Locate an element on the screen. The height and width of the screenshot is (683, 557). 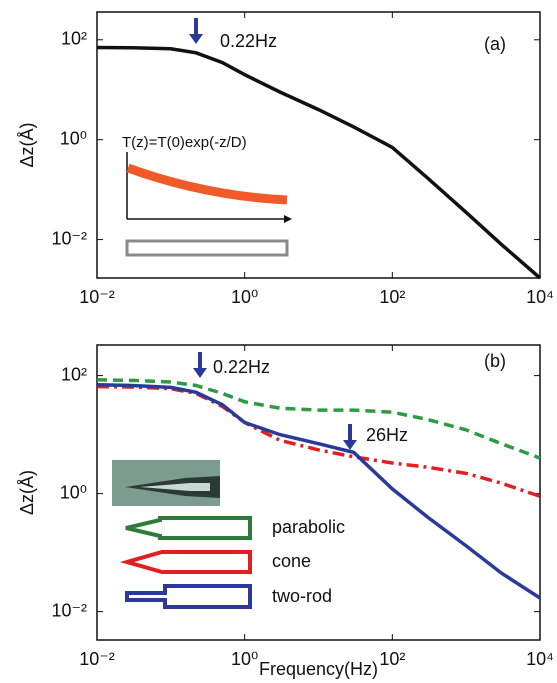
annotation: (a) is located at coordinates (495, 44).